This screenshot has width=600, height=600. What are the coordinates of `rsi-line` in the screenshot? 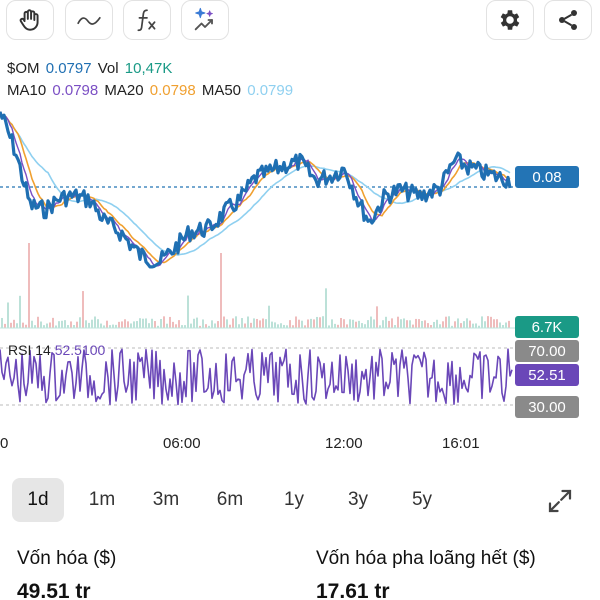 It's located at (256, 377).